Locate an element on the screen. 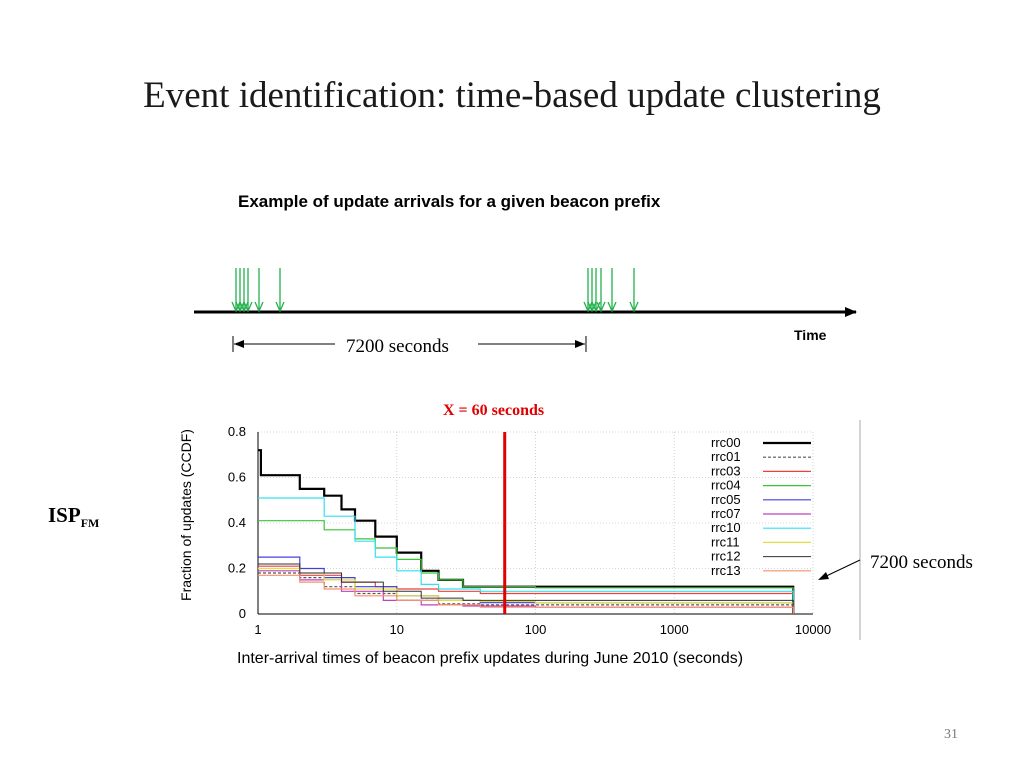  y-tick-label: 0.2 is located at coordinates (237, 568).